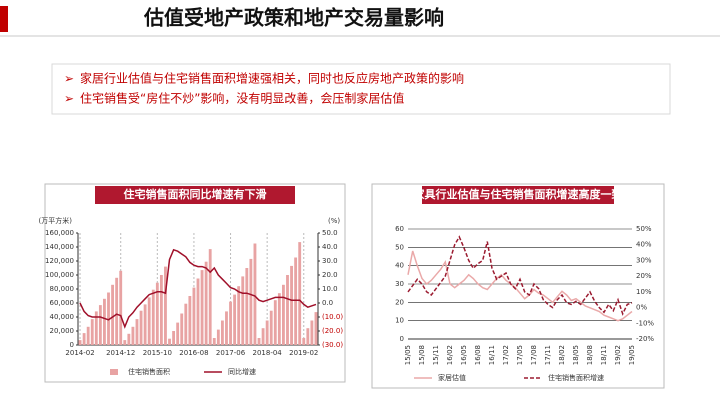  Describe the element at coordinates (62, 317) in the screenshot. I see `y-tick-label: 40,000` at that location.